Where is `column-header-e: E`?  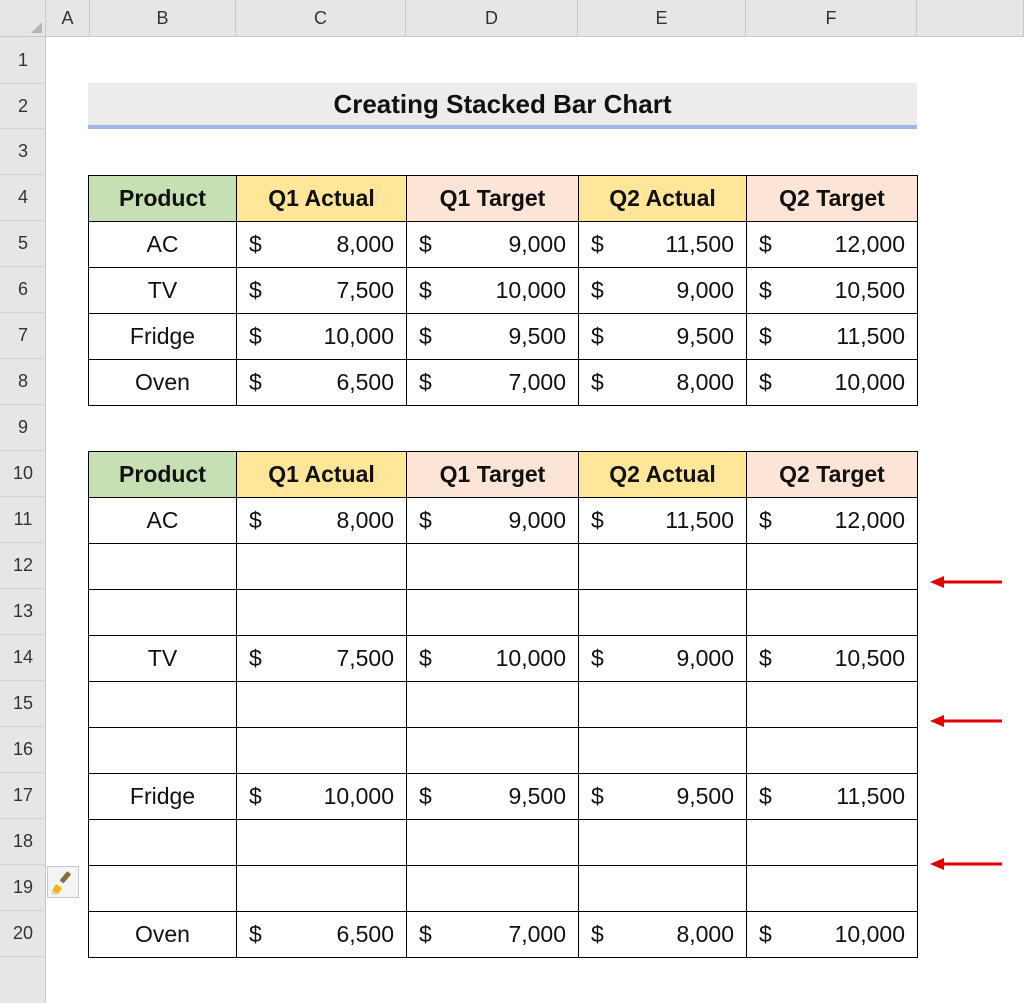
column-header-e: E is located at coordinates (662, 18).